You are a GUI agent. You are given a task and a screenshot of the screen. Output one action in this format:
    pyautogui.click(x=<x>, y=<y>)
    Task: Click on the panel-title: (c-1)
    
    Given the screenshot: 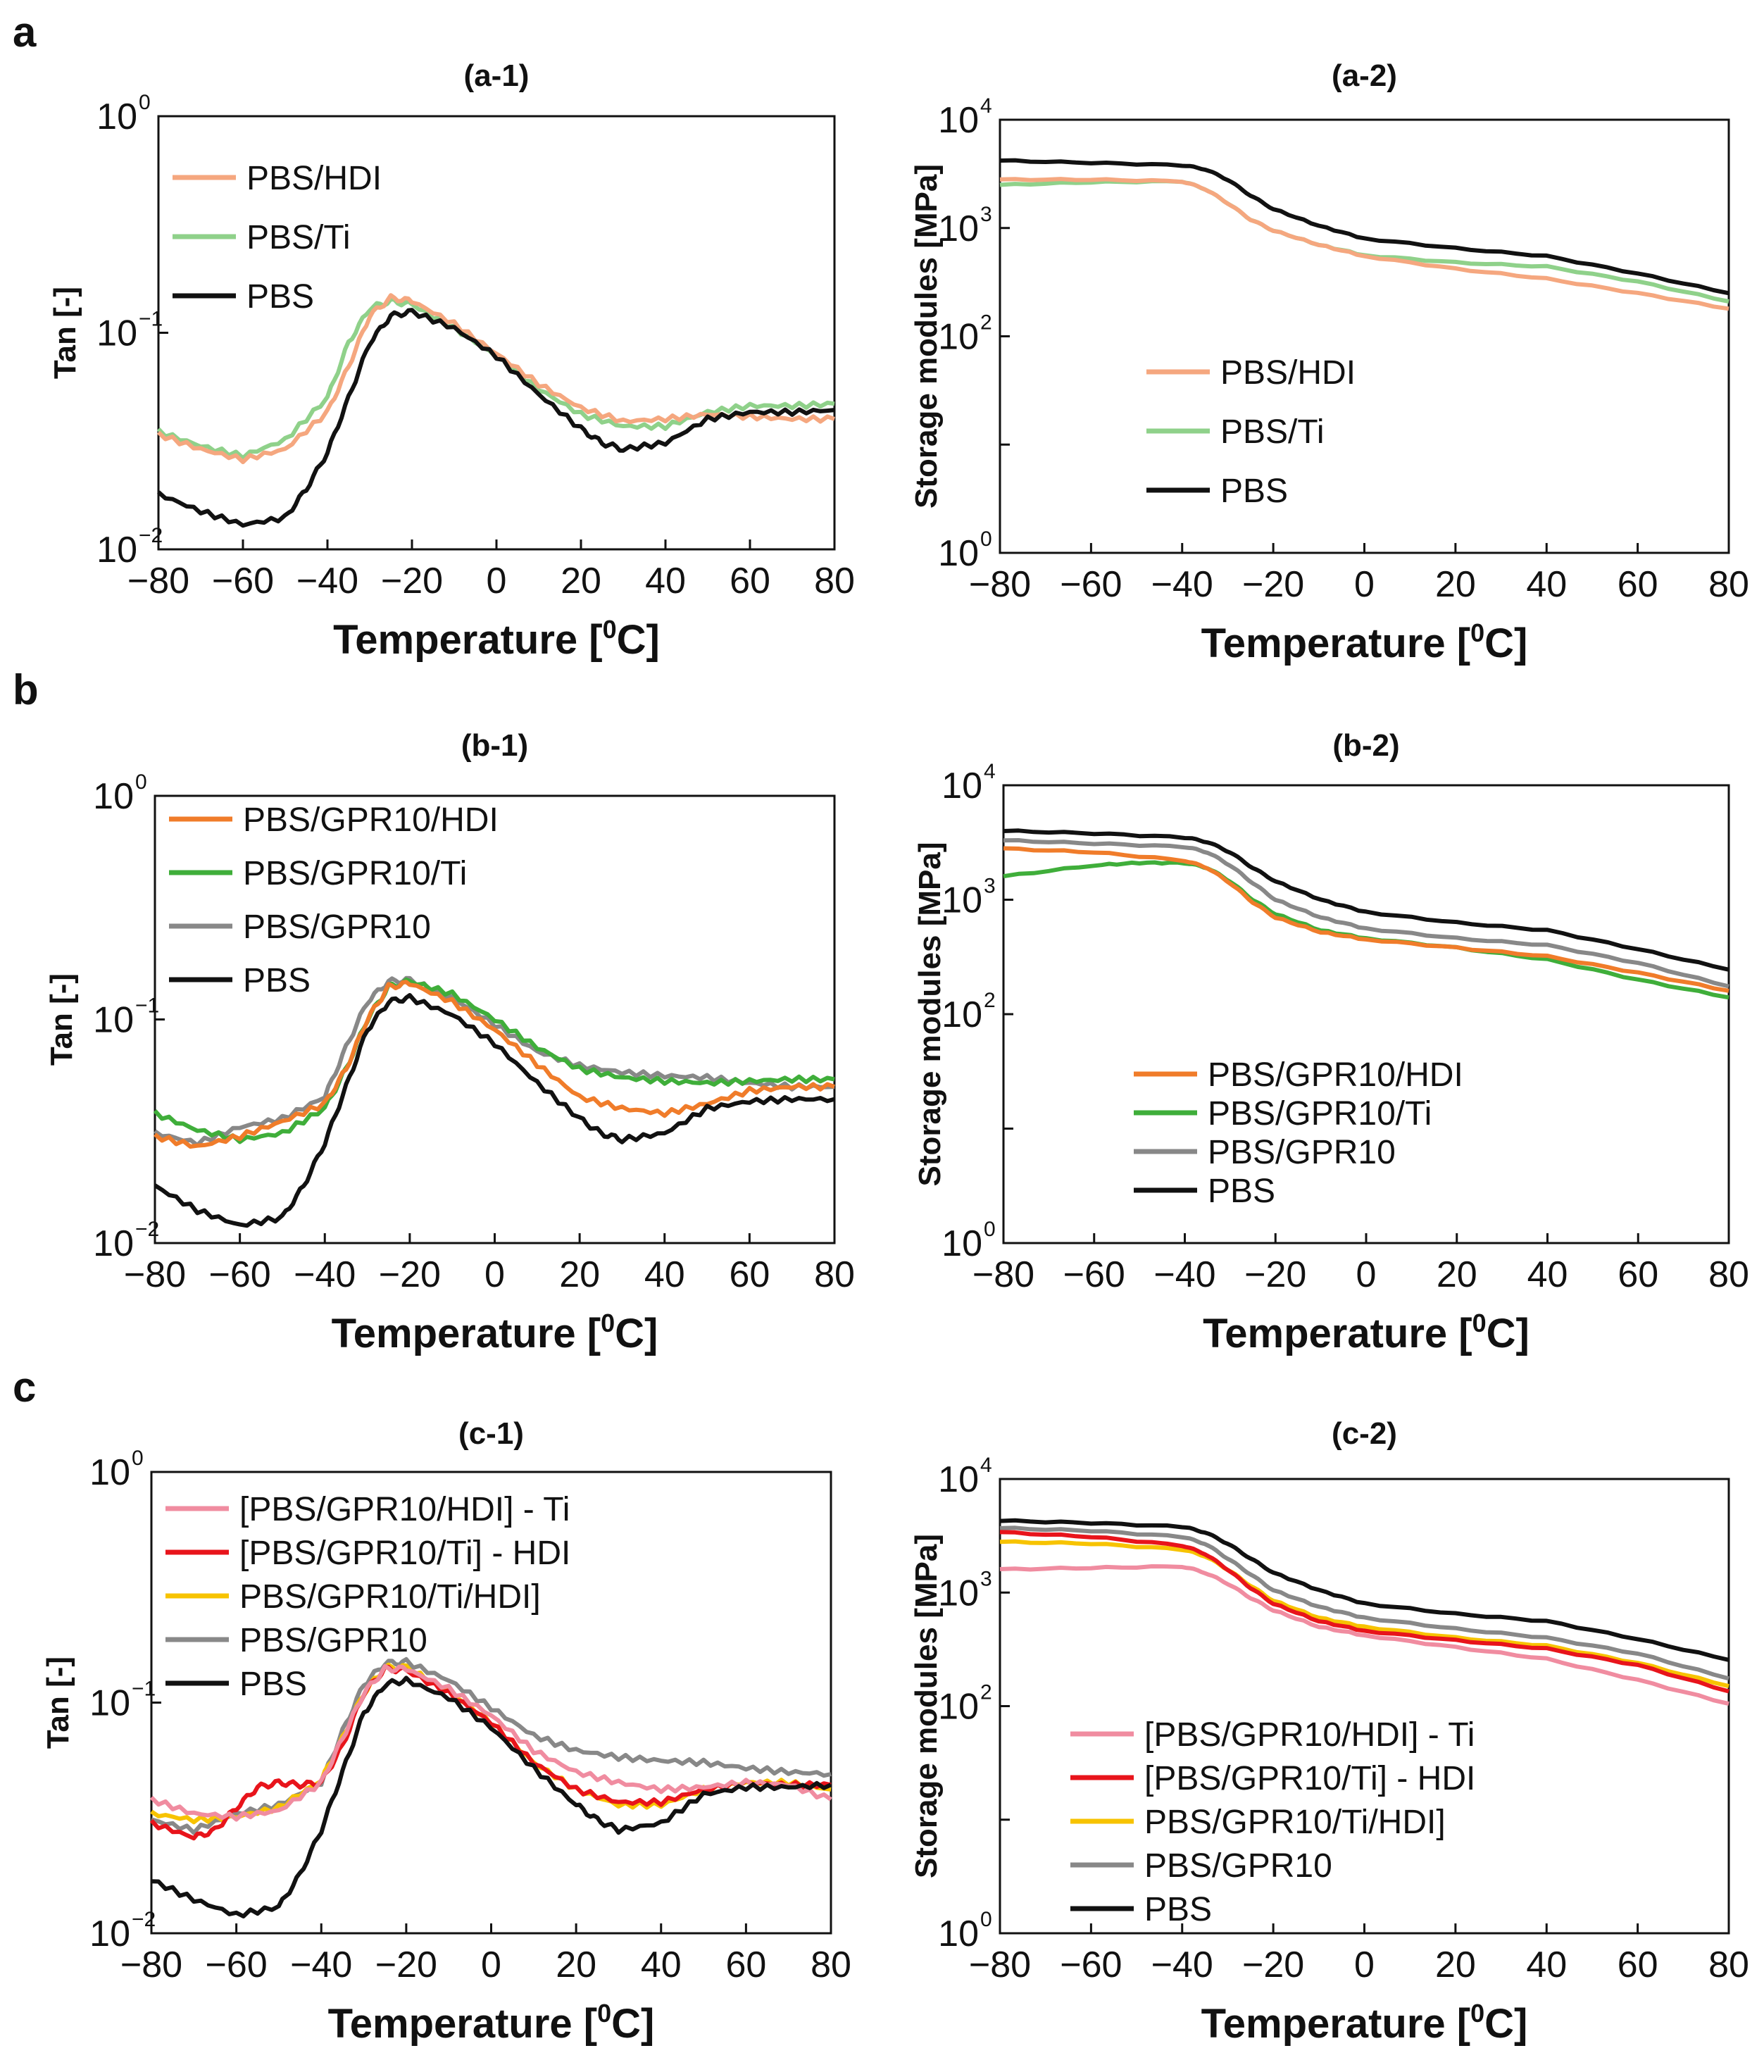 What is the action you would take?
    pyautogui.click(x=491, y=1433)
    